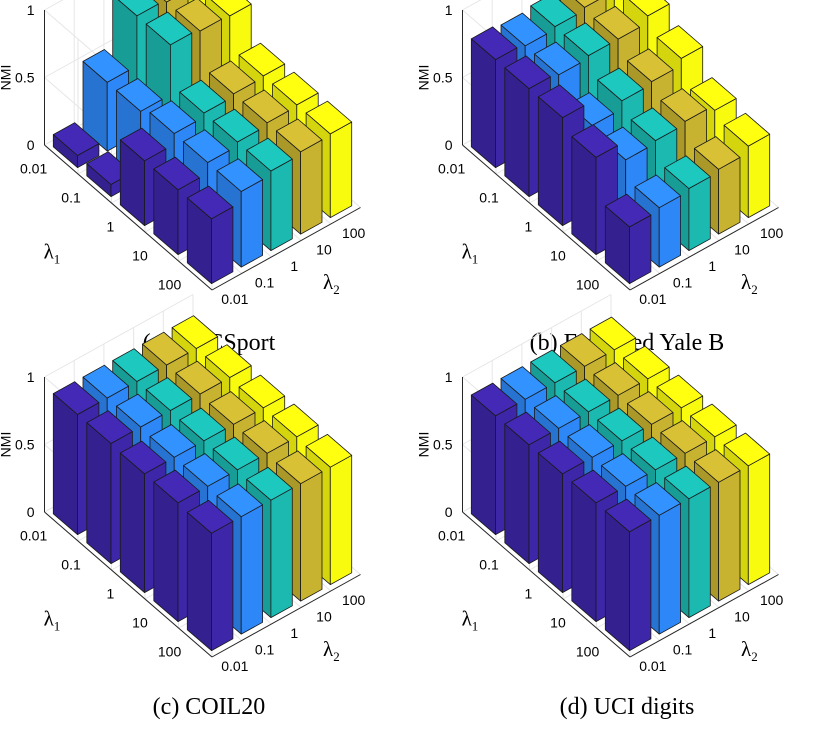 The height and width of the screenshot is (732, 835). Describe the element at coordinates (754, 289) in the screenshot. I see `lambda2-subscript: 2` at that location.